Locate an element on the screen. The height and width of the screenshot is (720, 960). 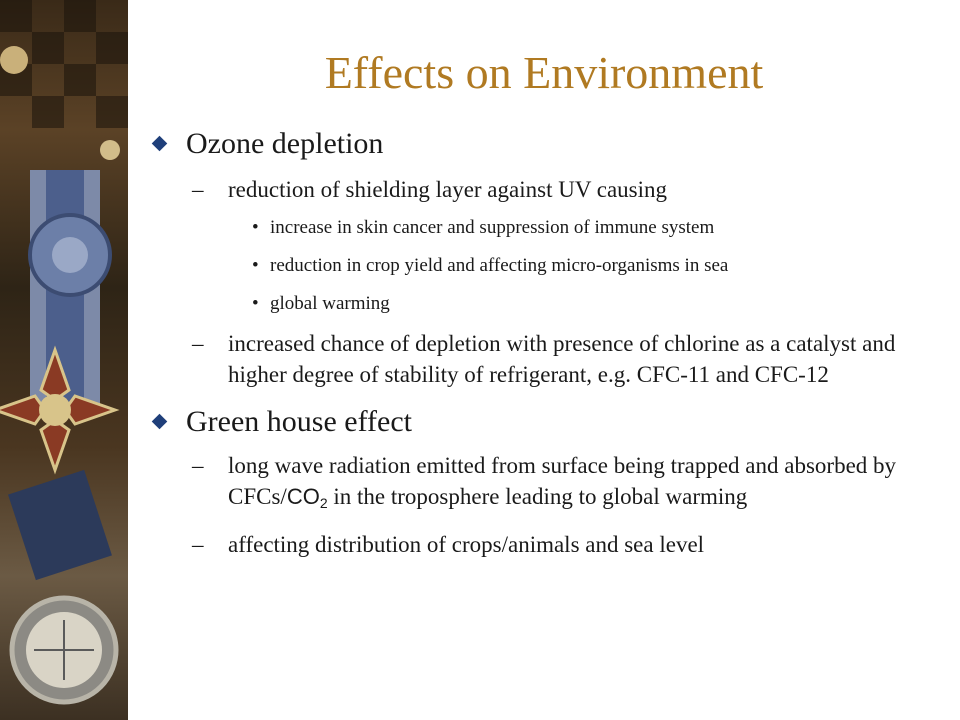
formula-main: CO is located at coordinates (303, 496).